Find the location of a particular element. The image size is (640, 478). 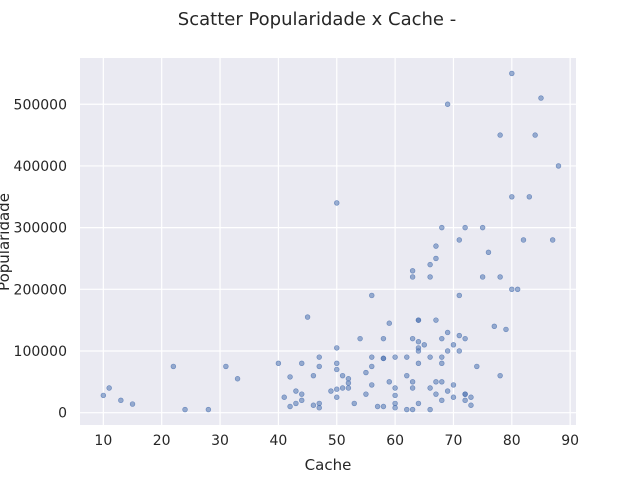

x-tick-labels: 10 20 30 40 50 60 70 80 90 is located at coordinates (336, 441).